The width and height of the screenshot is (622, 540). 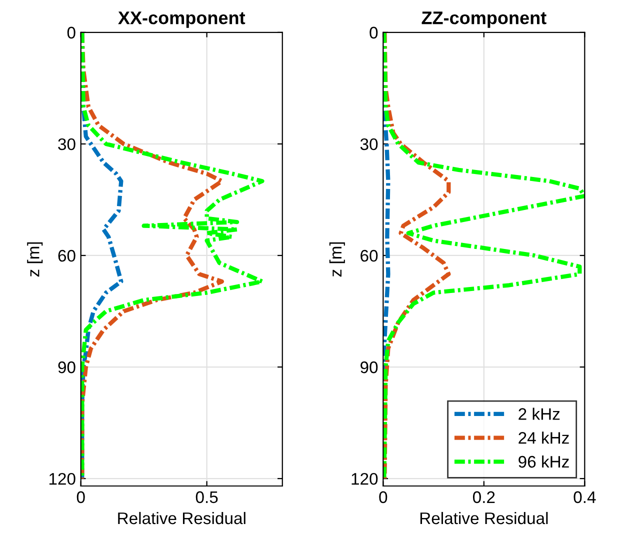 What do you see at coordinates (539, 414) in the screenshot?
I see `legend-label: 2 kHz` at bounding box center [539, 414].